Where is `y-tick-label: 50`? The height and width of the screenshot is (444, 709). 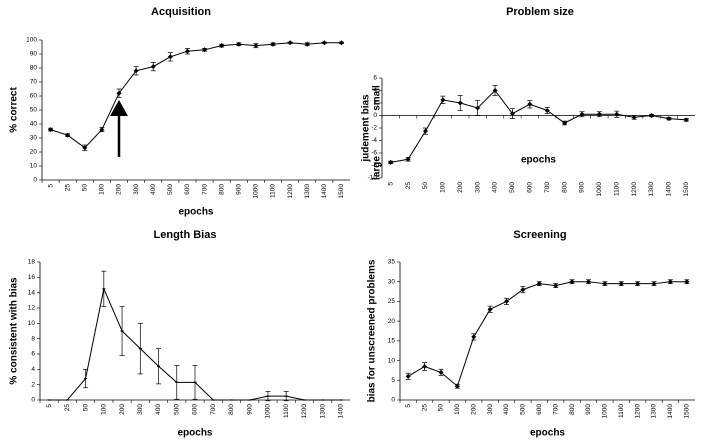 y-tick-label: 50 is located at coordinates (34, 110).